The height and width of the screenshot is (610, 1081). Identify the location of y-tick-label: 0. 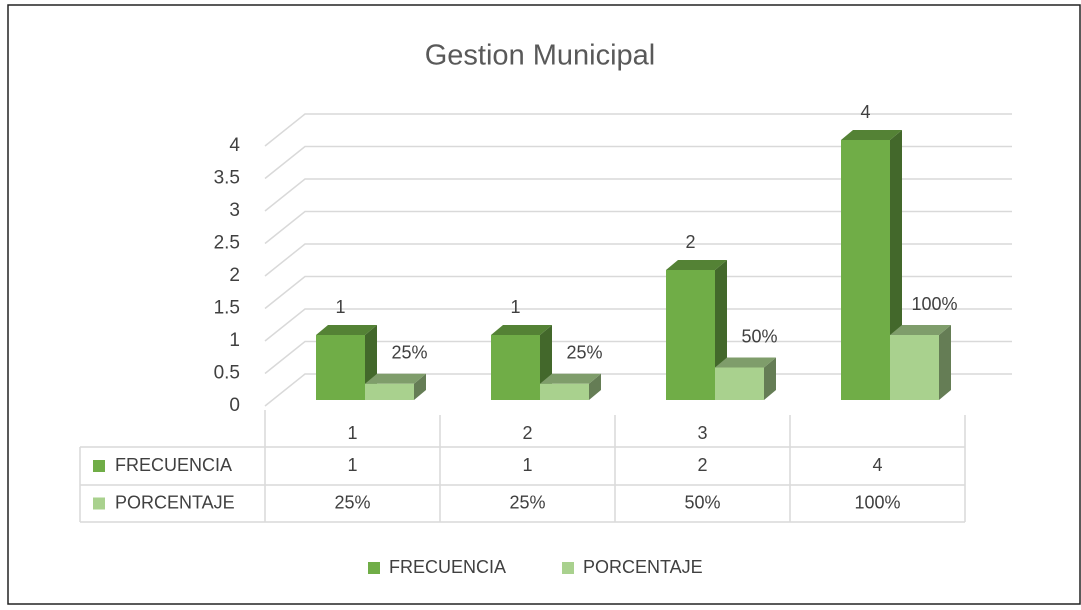
(234, 405).